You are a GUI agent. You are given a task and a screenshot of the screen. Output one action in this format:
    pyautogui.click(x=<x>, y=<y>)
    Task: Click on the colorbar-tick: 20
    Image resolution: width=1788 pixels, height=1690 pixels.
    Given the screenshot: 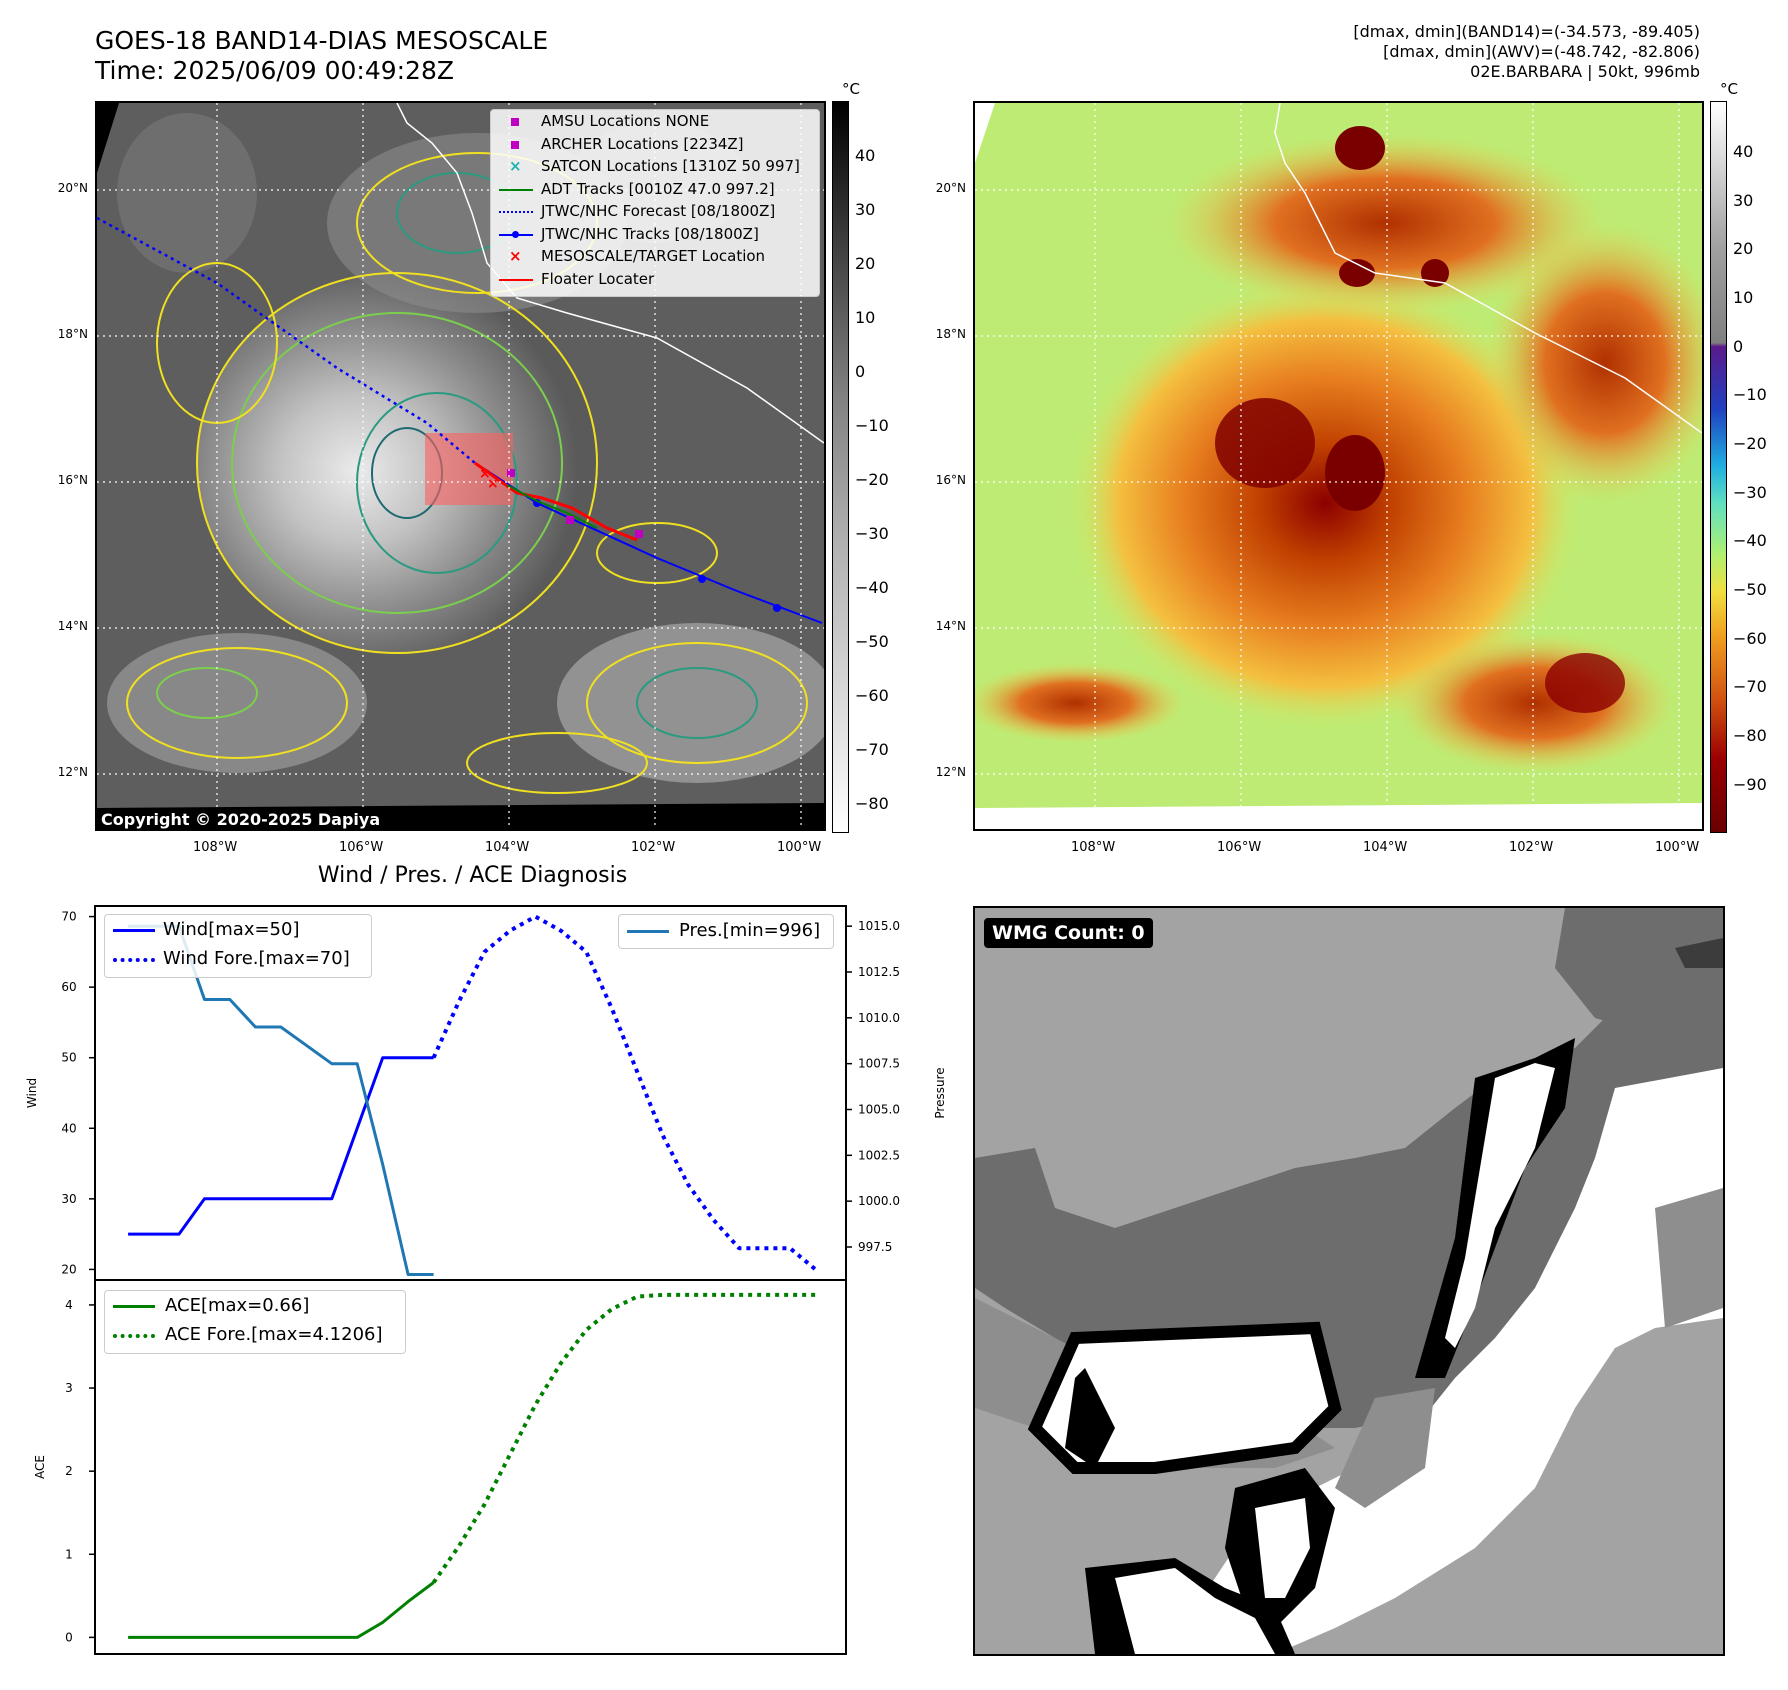 What is the action you would take?
    pyautogui.click(x=1743, y=248)
    